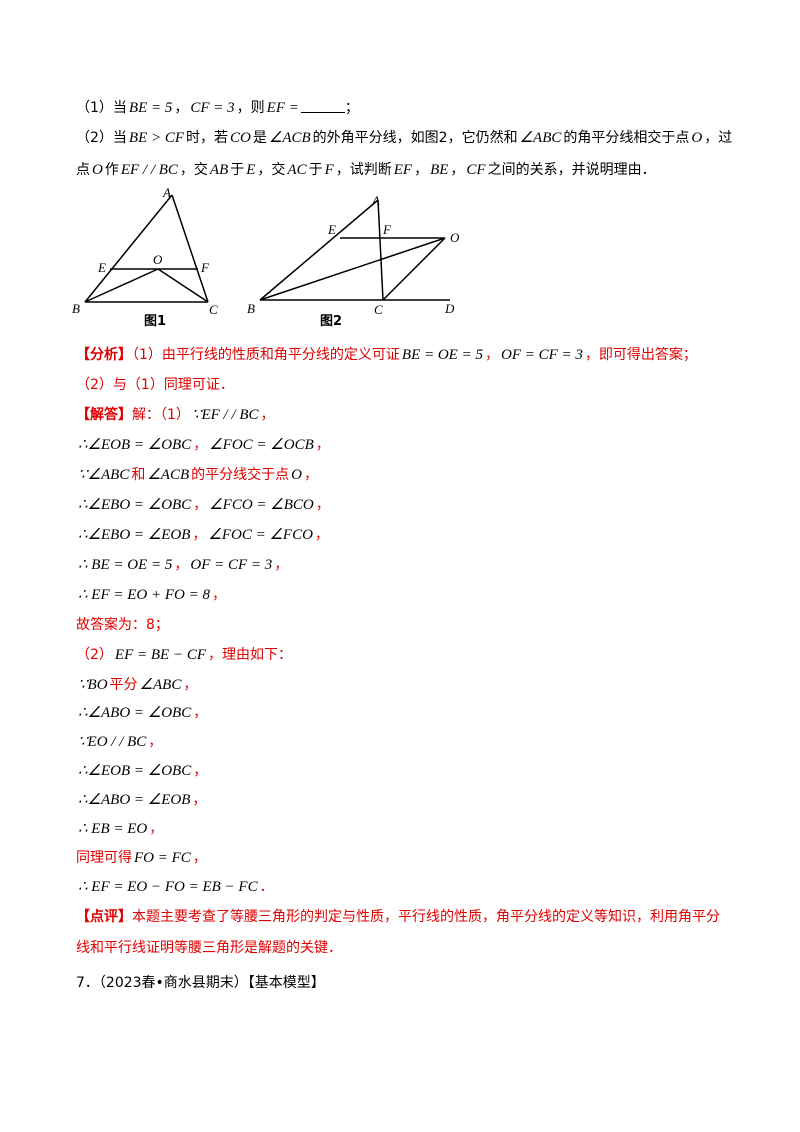 This screenshot has height=1132, width=800. What do you see at coordinates (193, 170) in the screenshot?
I see `text: ，交` at bounding box center [193, 170].